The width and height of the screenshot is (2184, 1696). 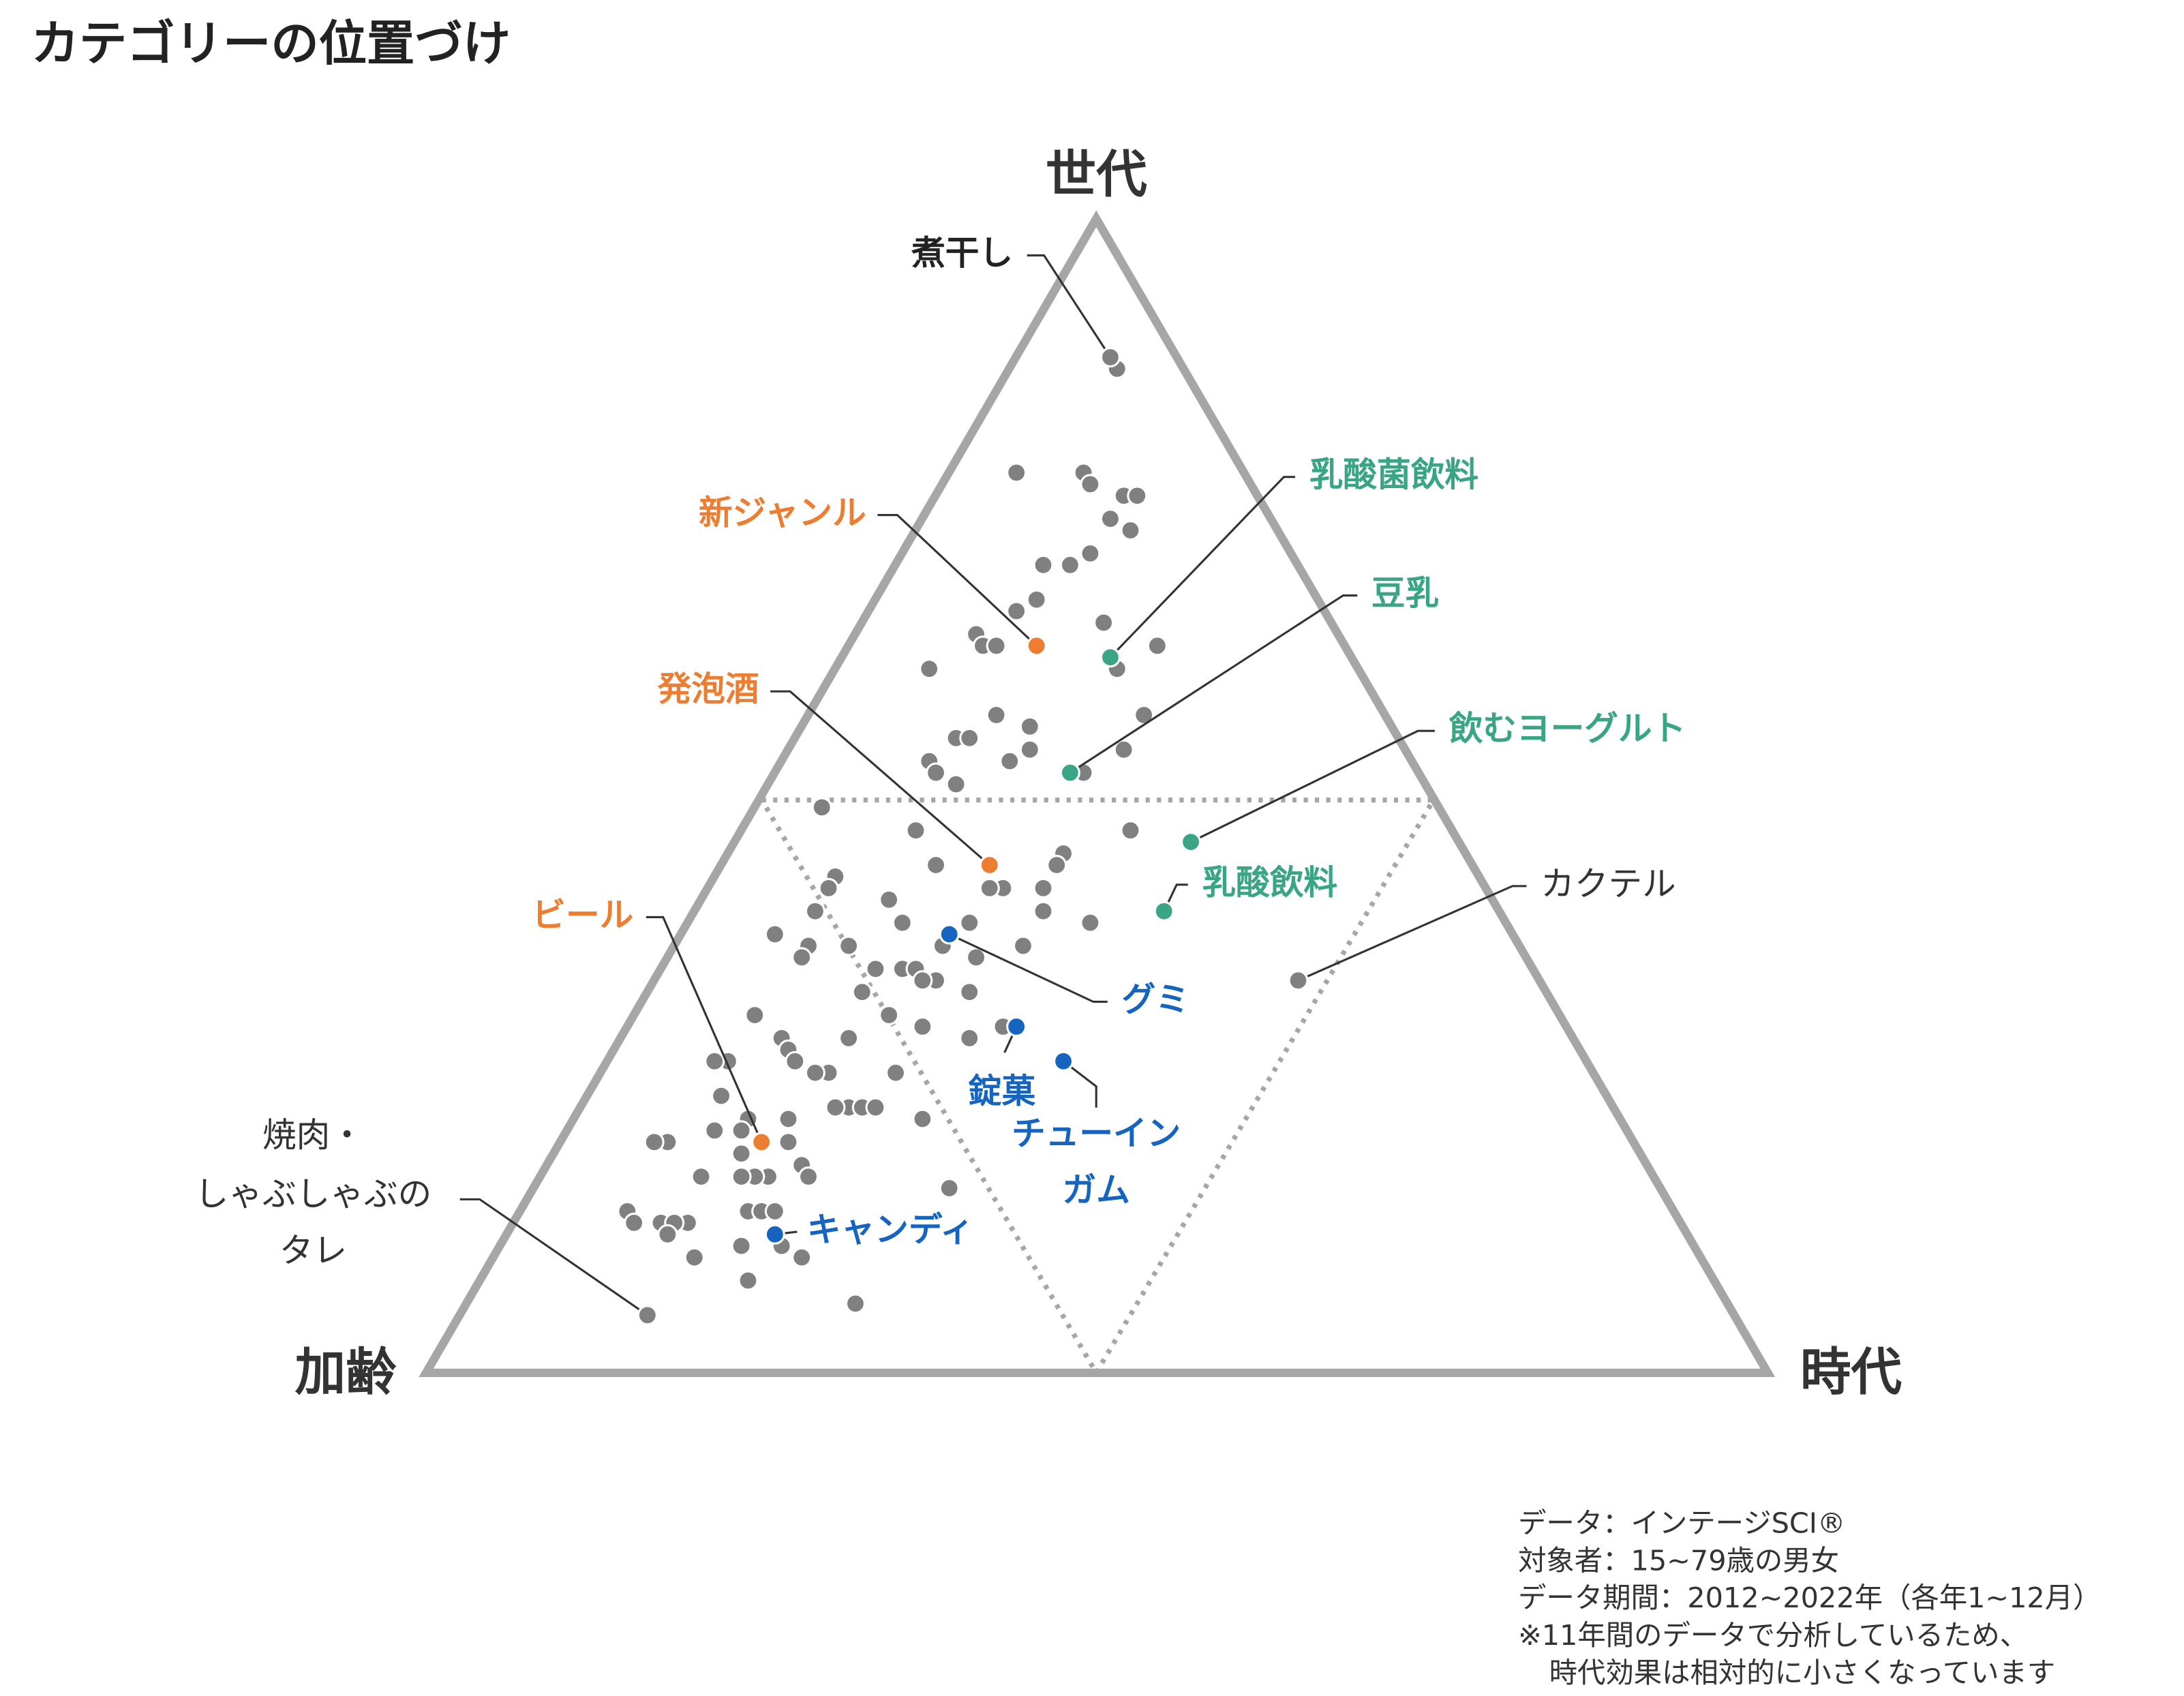 I want to click on vertex-label: 加齢, so click(x=346, y=1372).